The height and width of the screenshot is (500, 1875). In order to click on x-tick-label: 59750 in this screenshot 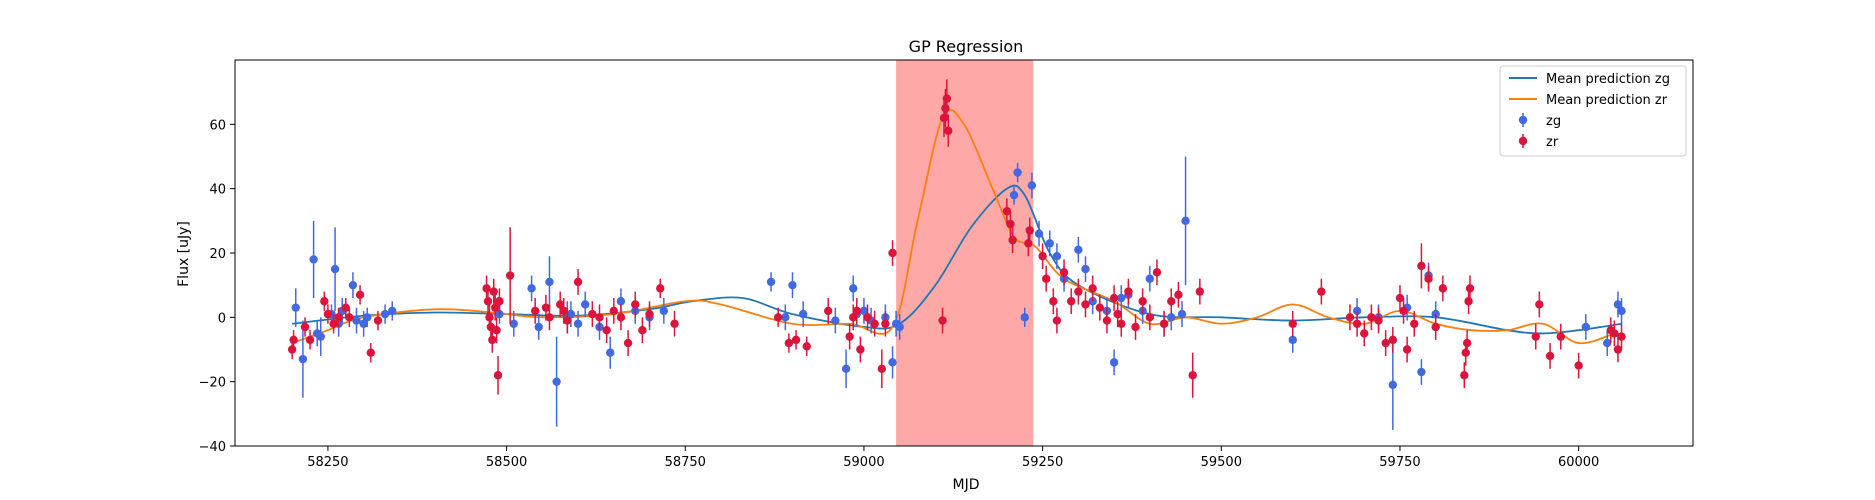, I will do `click(1399, 462)`.